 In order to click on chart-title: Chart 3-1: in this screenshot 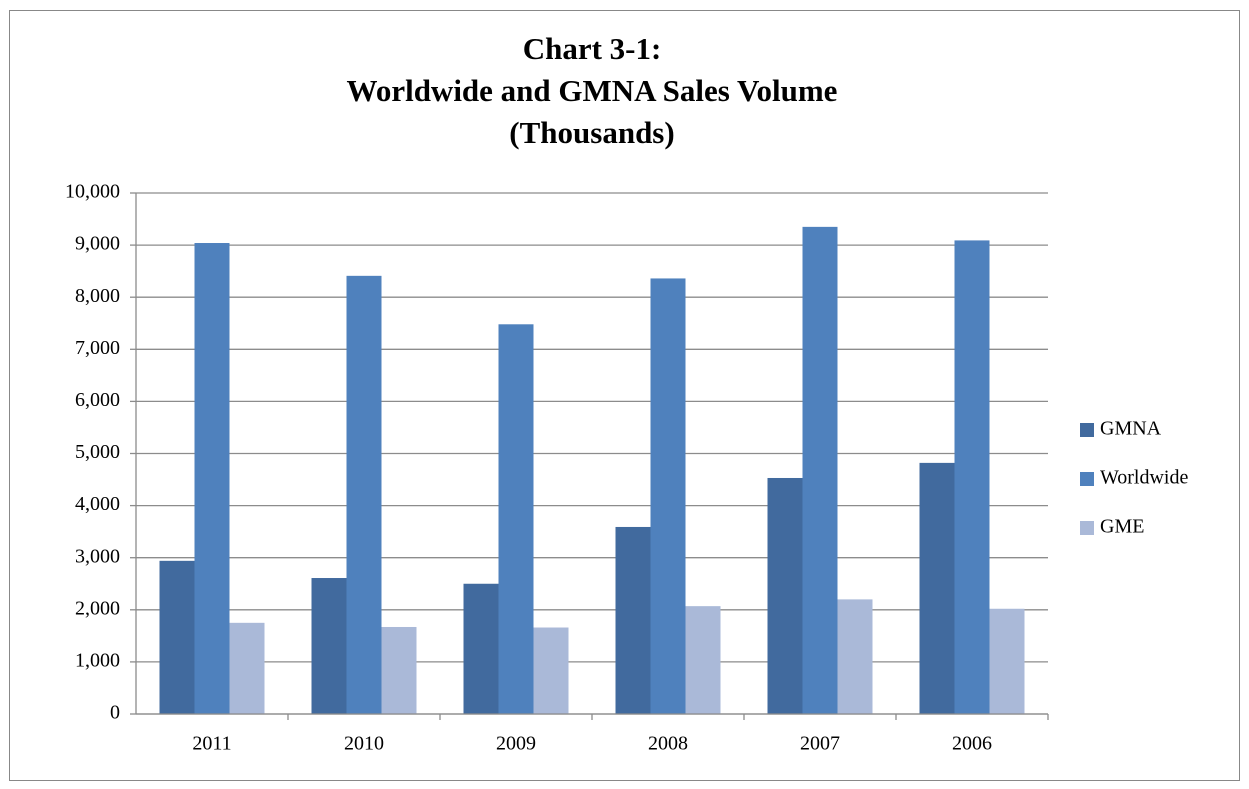, I will do `click(592, 48)`.